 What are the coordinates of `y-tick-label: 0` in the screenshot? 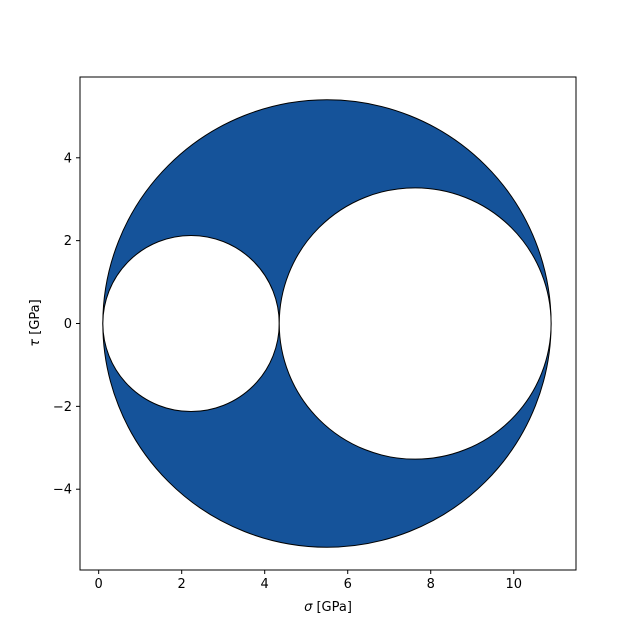 It's located at (68, 324).